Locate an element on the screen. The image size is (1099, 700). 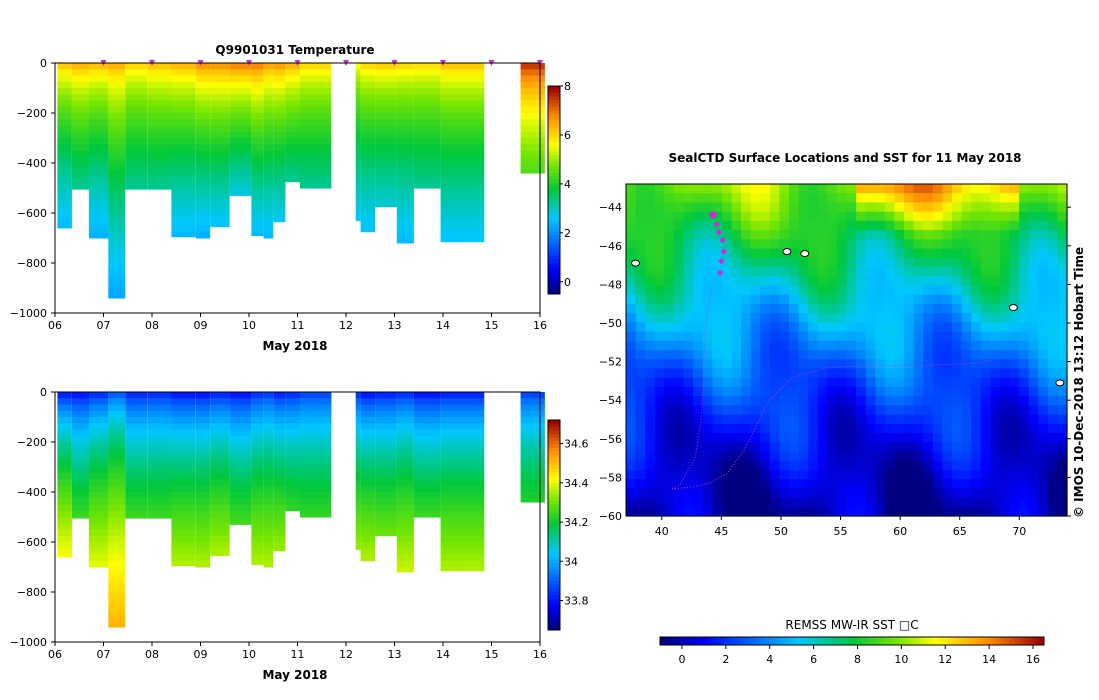
profile-column is located at coordinates (257, 478).